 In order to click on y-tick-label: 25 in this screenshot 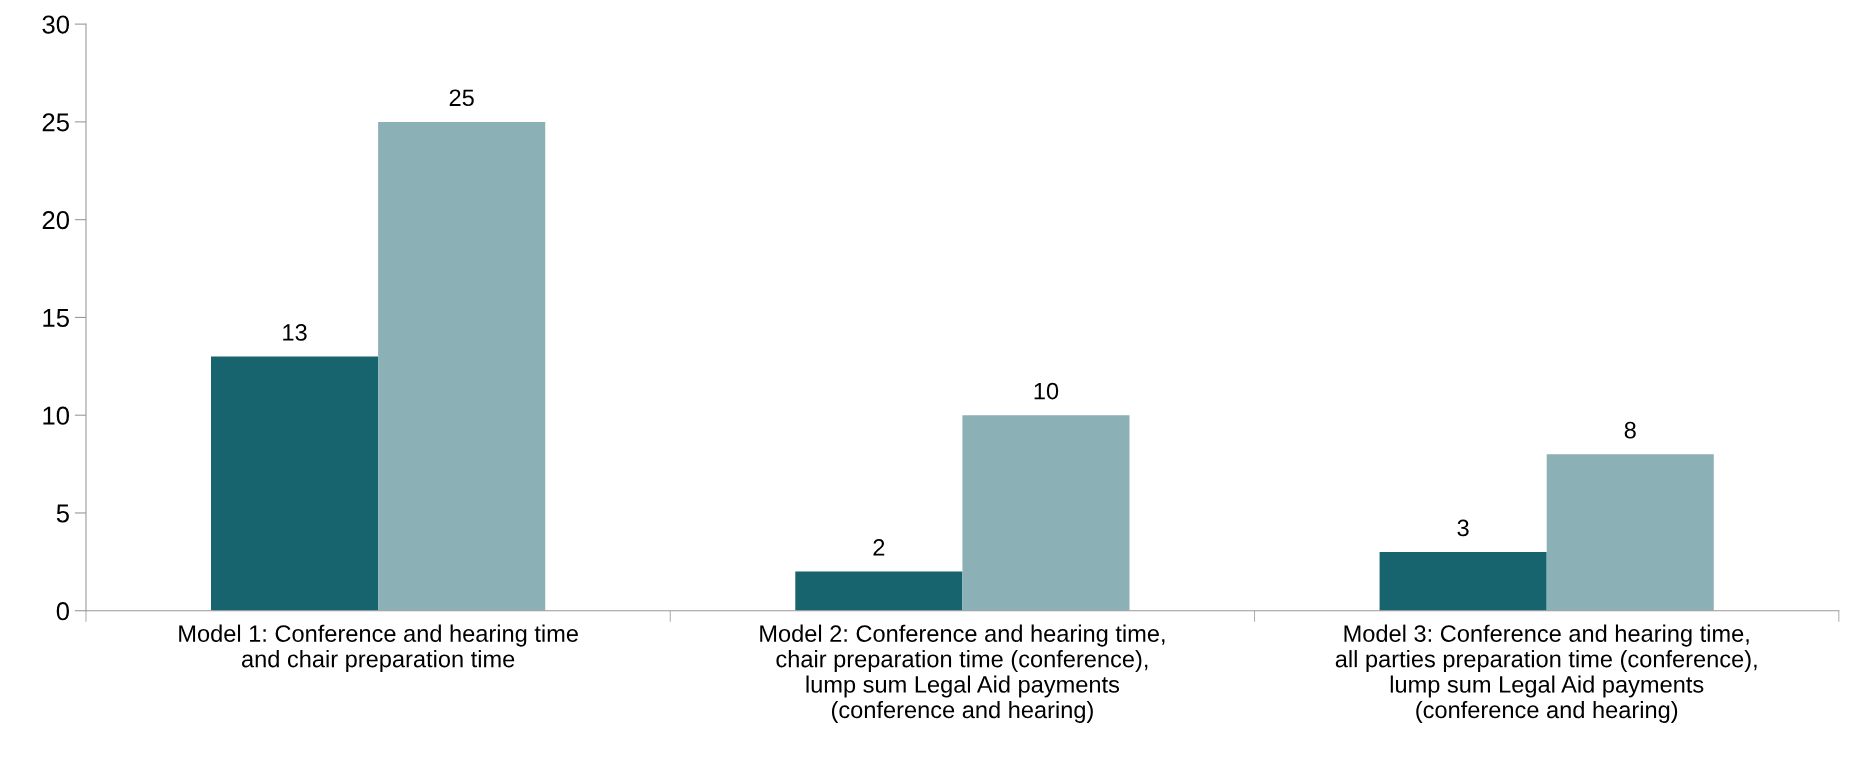, I will do `click(55, 122)`.